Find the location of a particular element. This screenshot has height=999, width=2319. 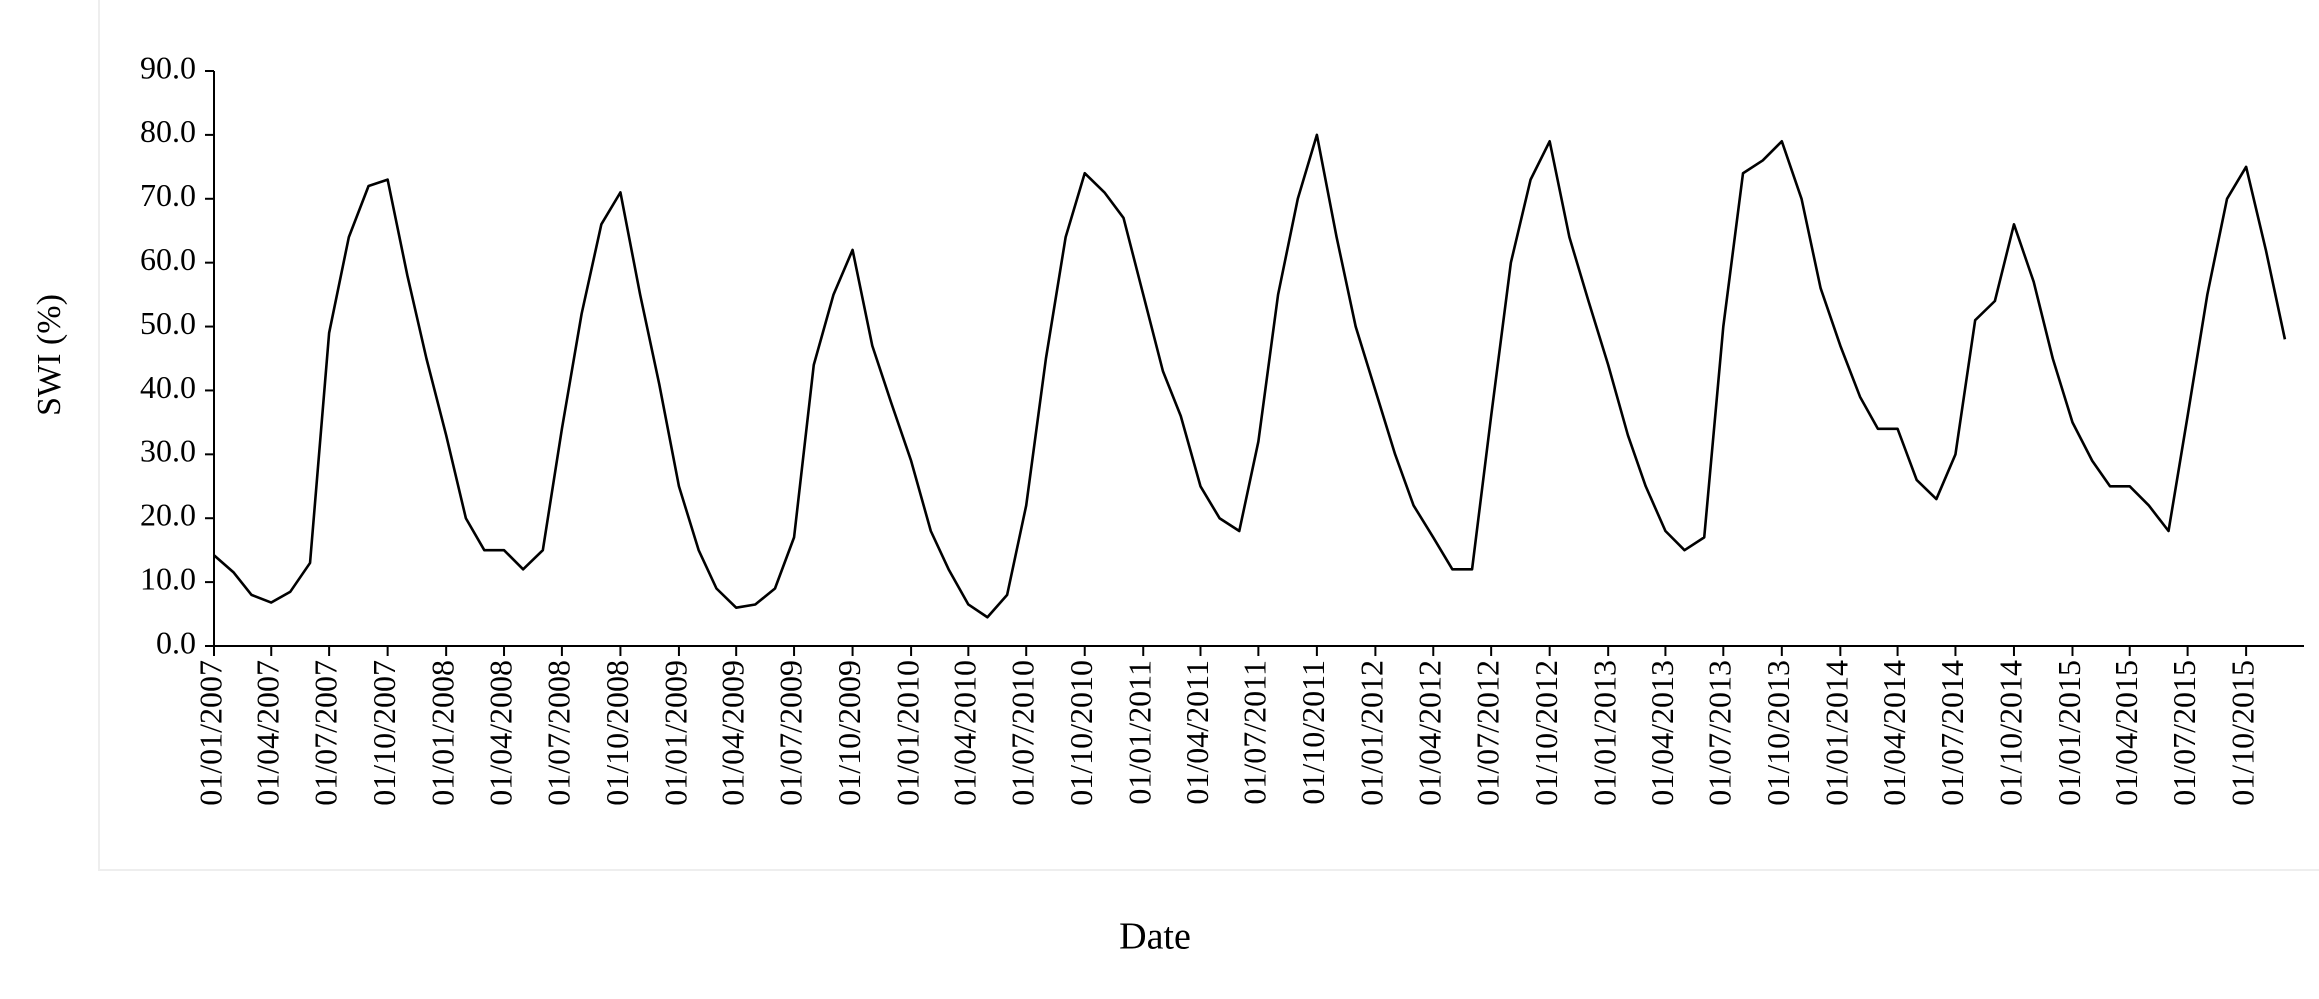

y-tick-label: 10.0 is located at coordinates (168, 578).